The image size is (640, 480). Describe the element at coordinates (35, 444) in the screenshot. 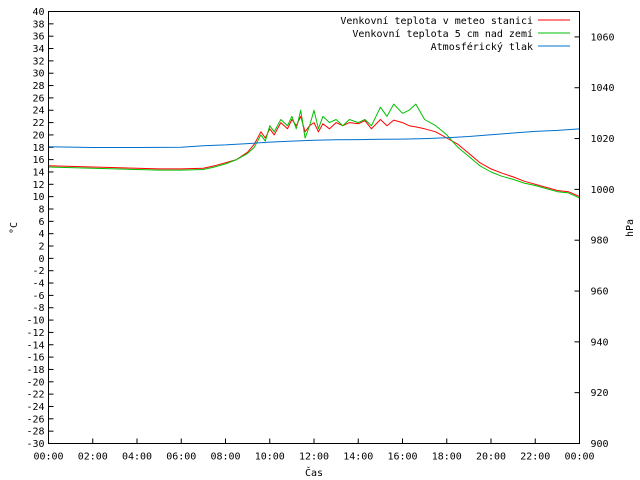

I see `y-left-tick-label: -30` at that location.